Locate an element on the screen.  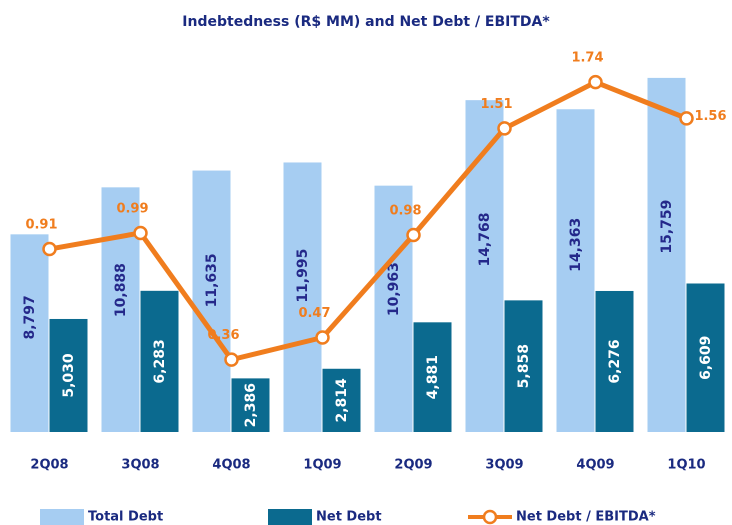
value-label: 5,858 is located at coordinates (524, 366).